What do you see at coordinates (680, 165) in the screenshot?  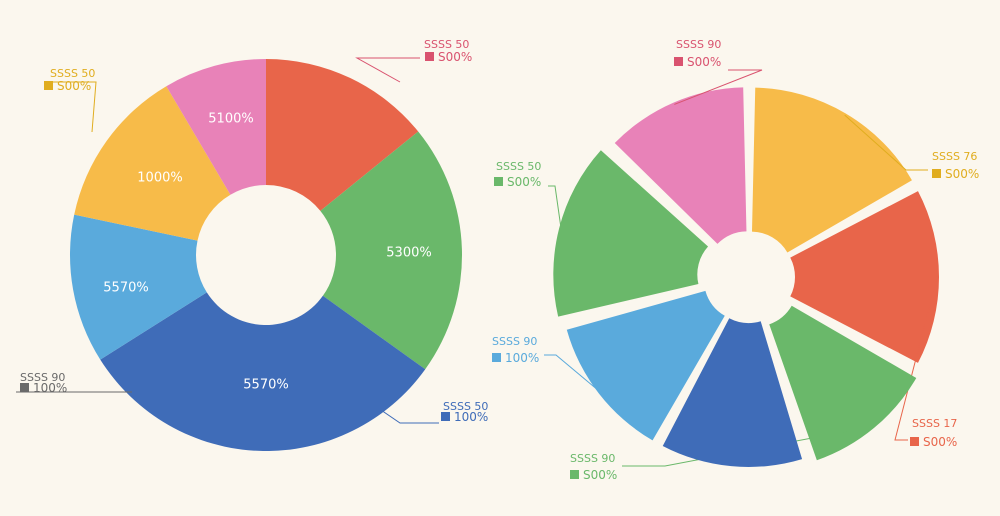 I see `exploded-slice-pink` at bounding box center [680, 165].